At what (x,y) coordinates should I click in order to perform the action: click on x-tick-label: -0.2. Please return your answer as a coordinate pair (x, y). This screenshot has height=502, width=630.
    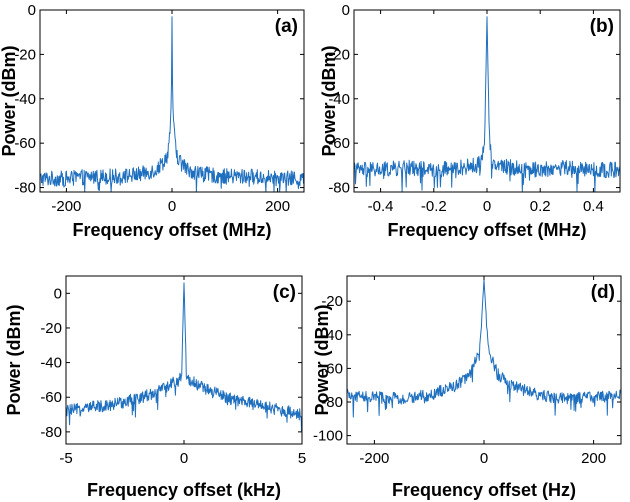
    Looking at the image, I should click on (434, 206).